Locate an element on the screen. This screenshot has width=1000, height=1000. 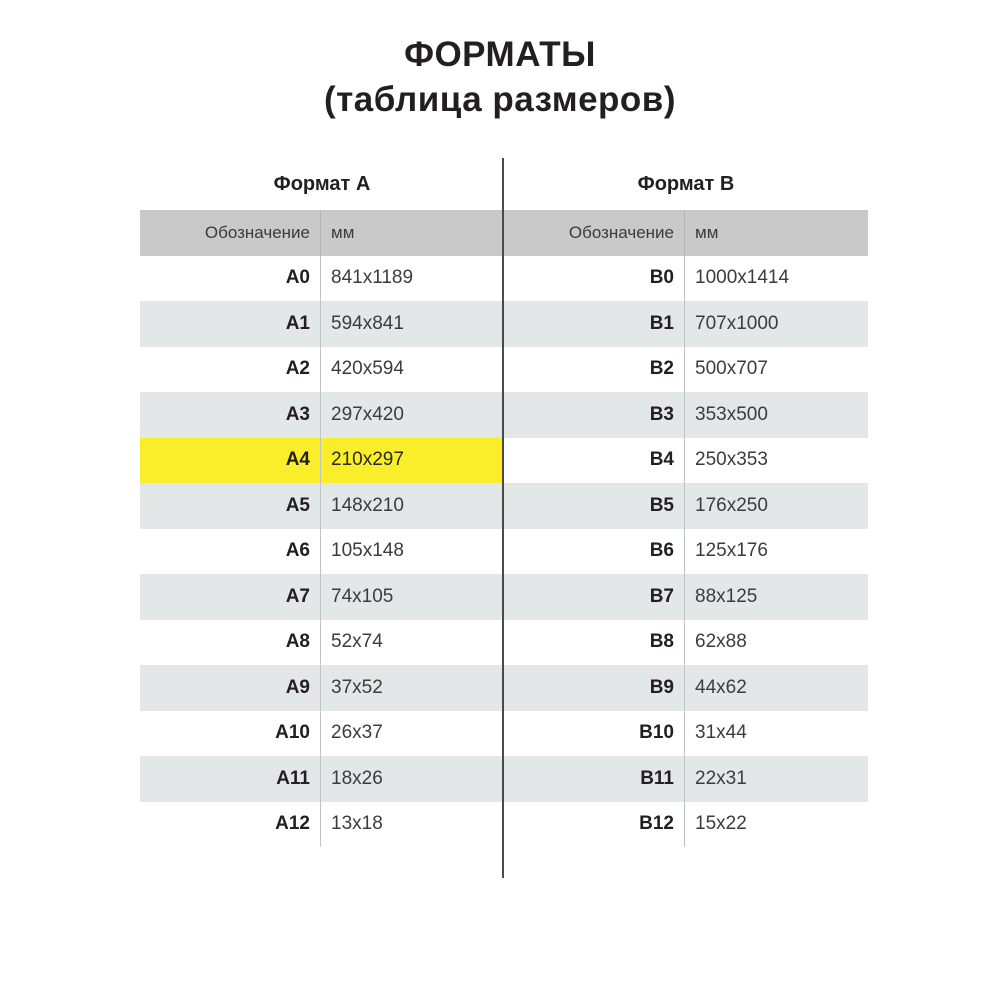
row-half-b: B4 250x353 is located at coordinates (686, 460).